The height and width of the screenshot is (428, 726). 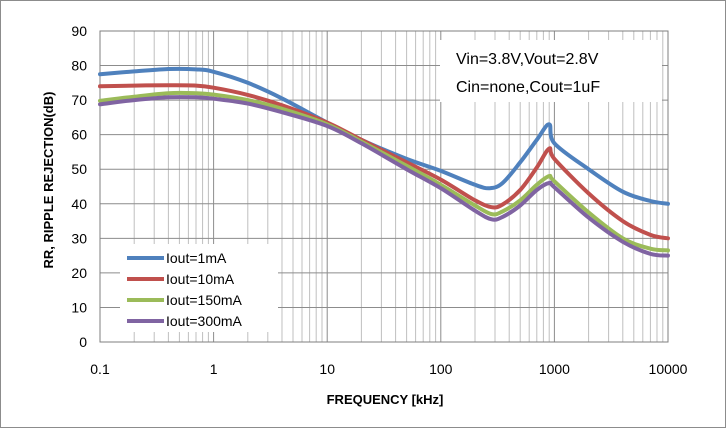 I want to click on y-axis-title: RR, RIPPLE REJECTION(dB), so click(x=48, y=180).